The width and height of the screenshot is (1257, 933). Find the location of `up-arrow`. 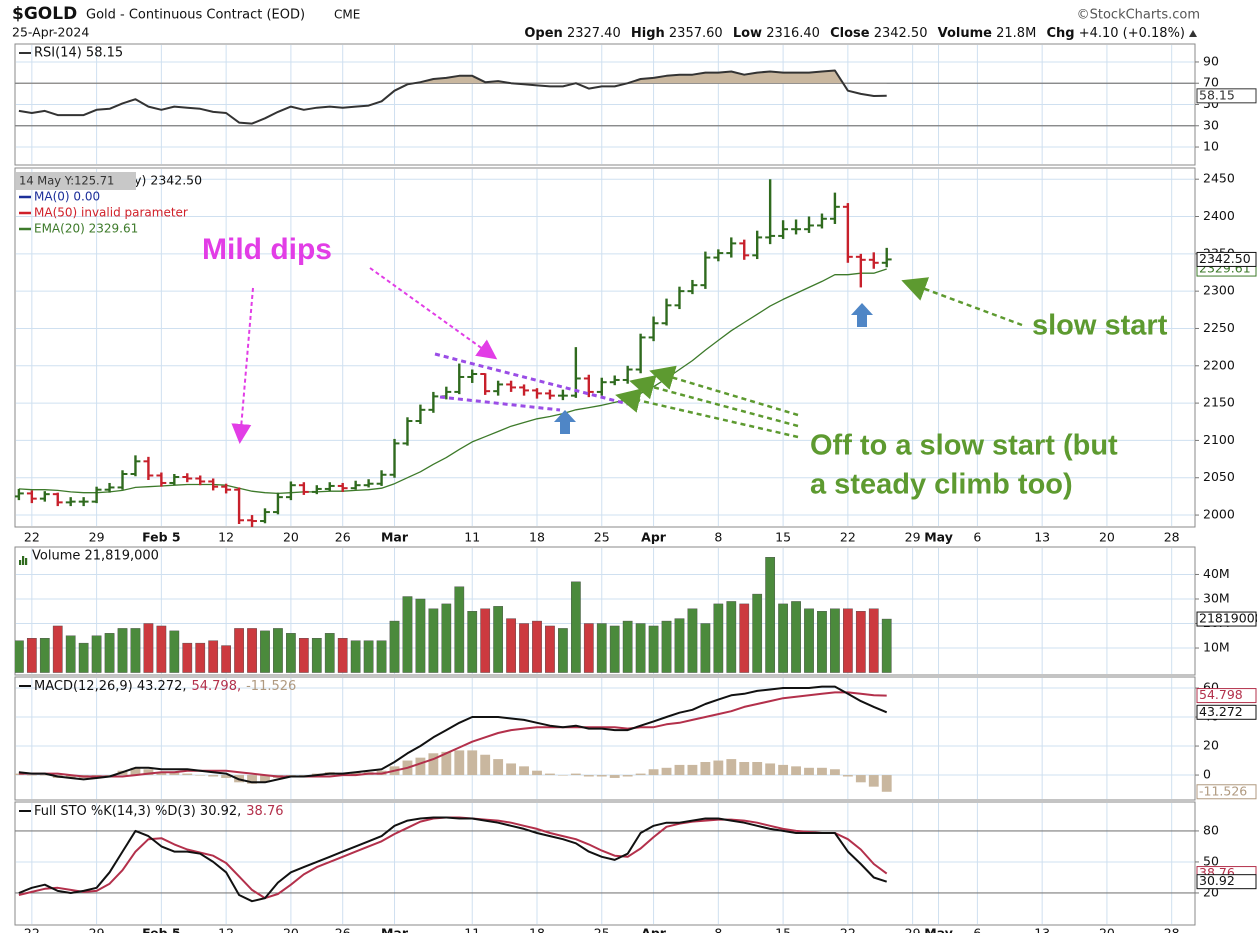

up-arrow is located at coordinates (862, 315).